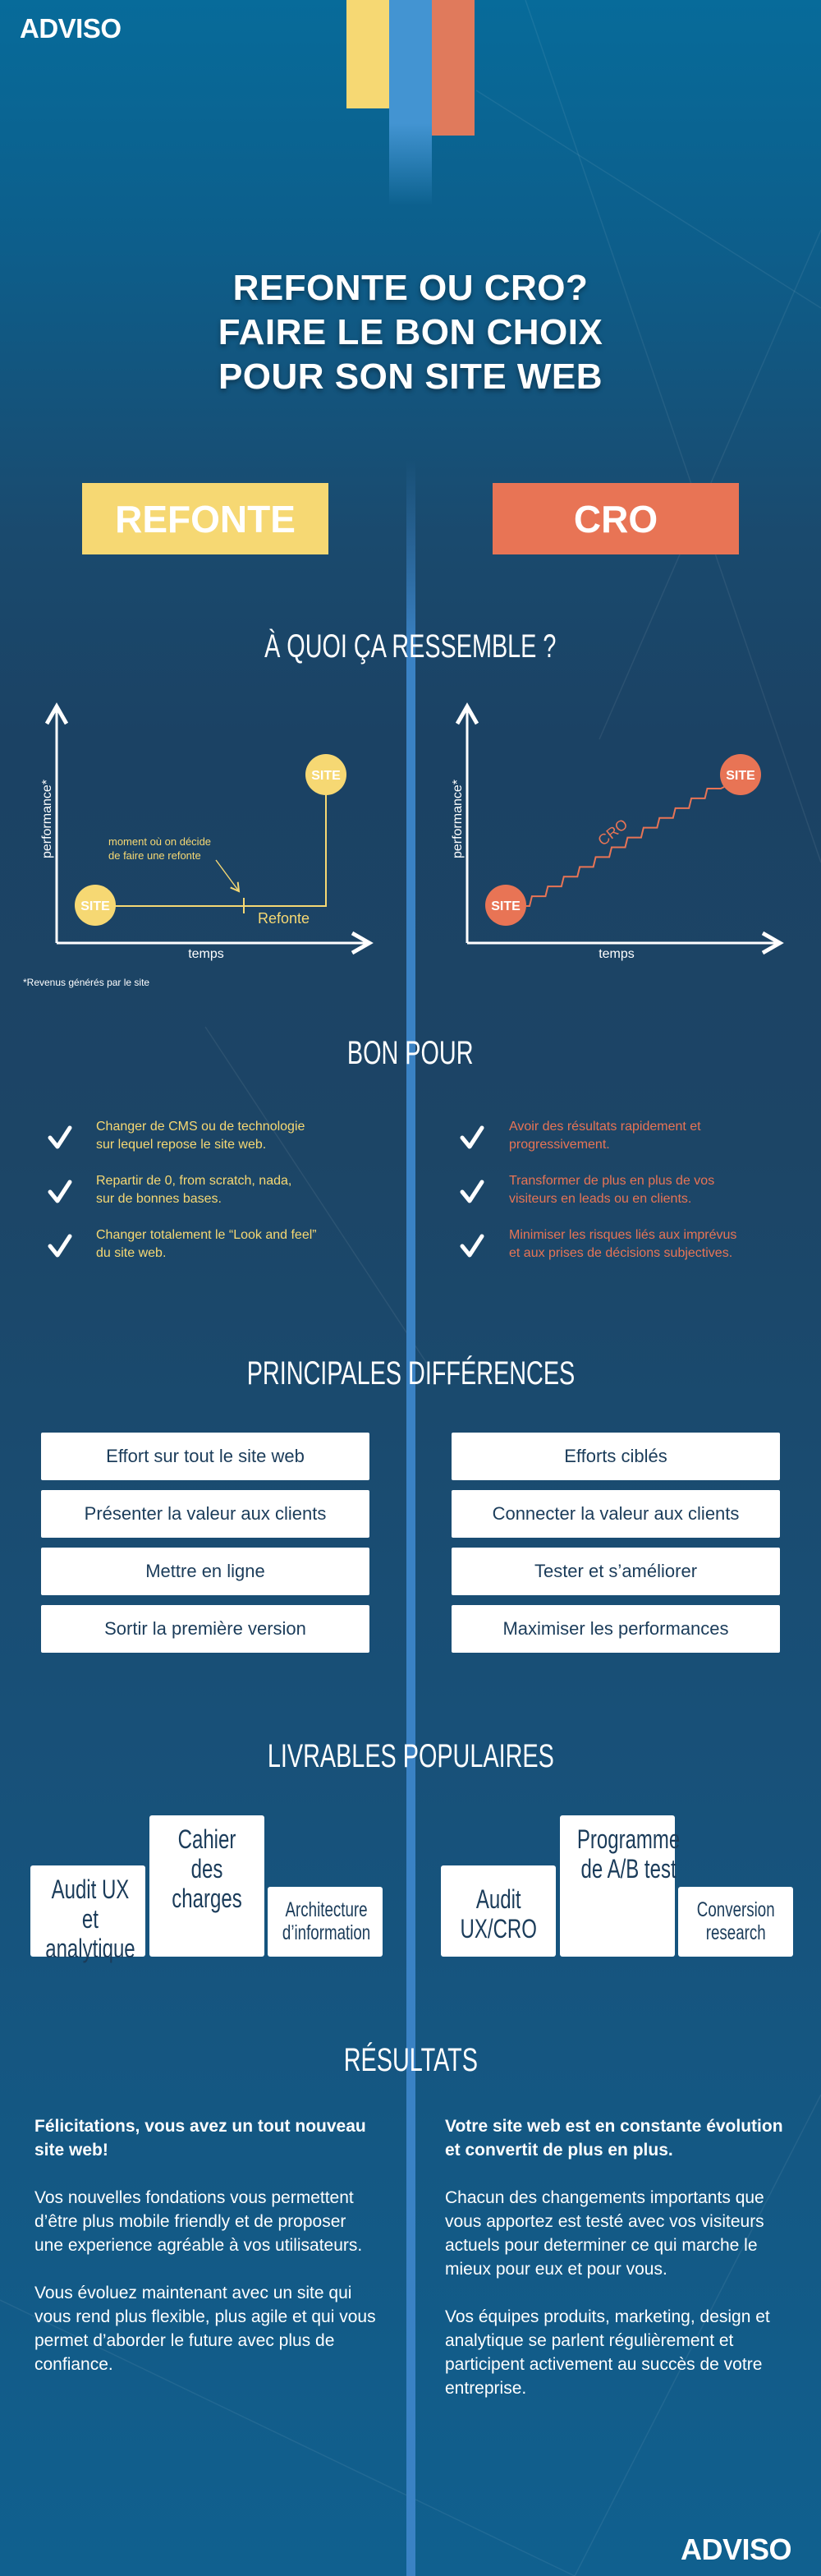 This screenshot has width=821, height=2576. I want to click on deliverable-label: Programme de A/B test, so click(628, 1854).